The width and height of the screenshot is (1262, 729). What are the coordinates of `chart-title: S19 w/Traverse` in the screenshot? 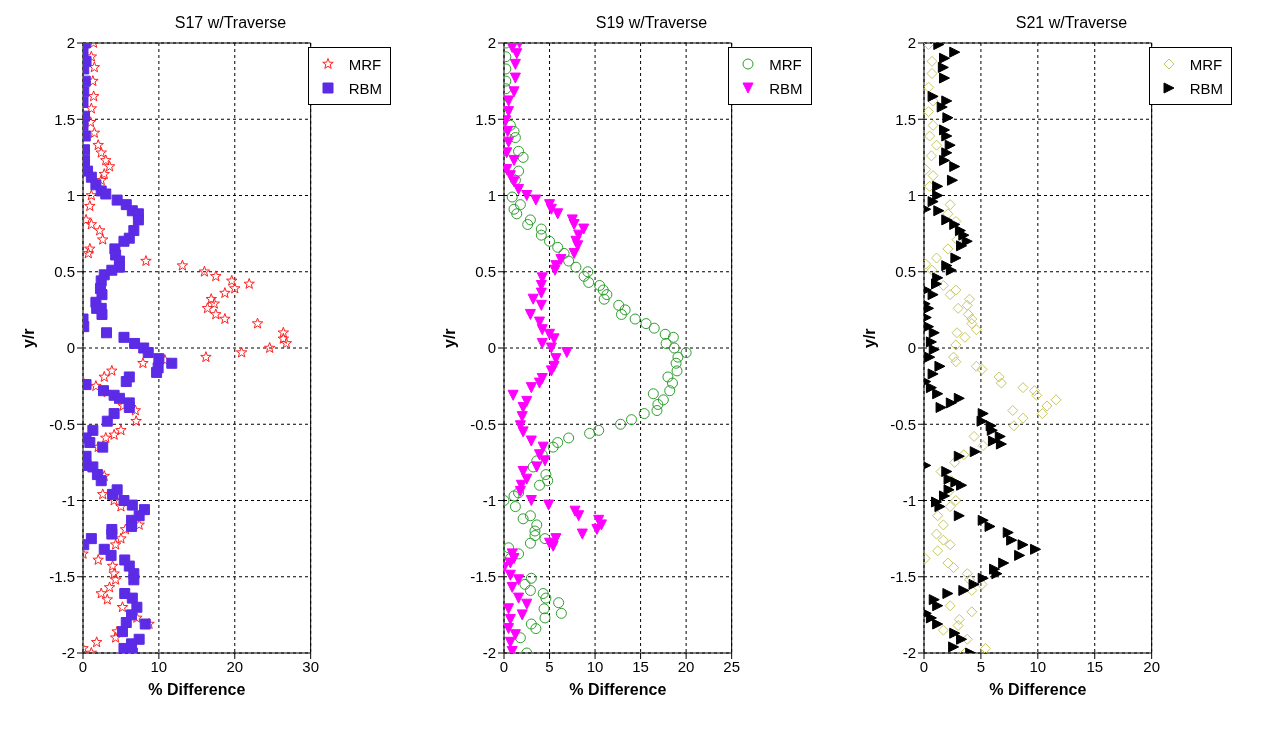 It's located at (651, 22).